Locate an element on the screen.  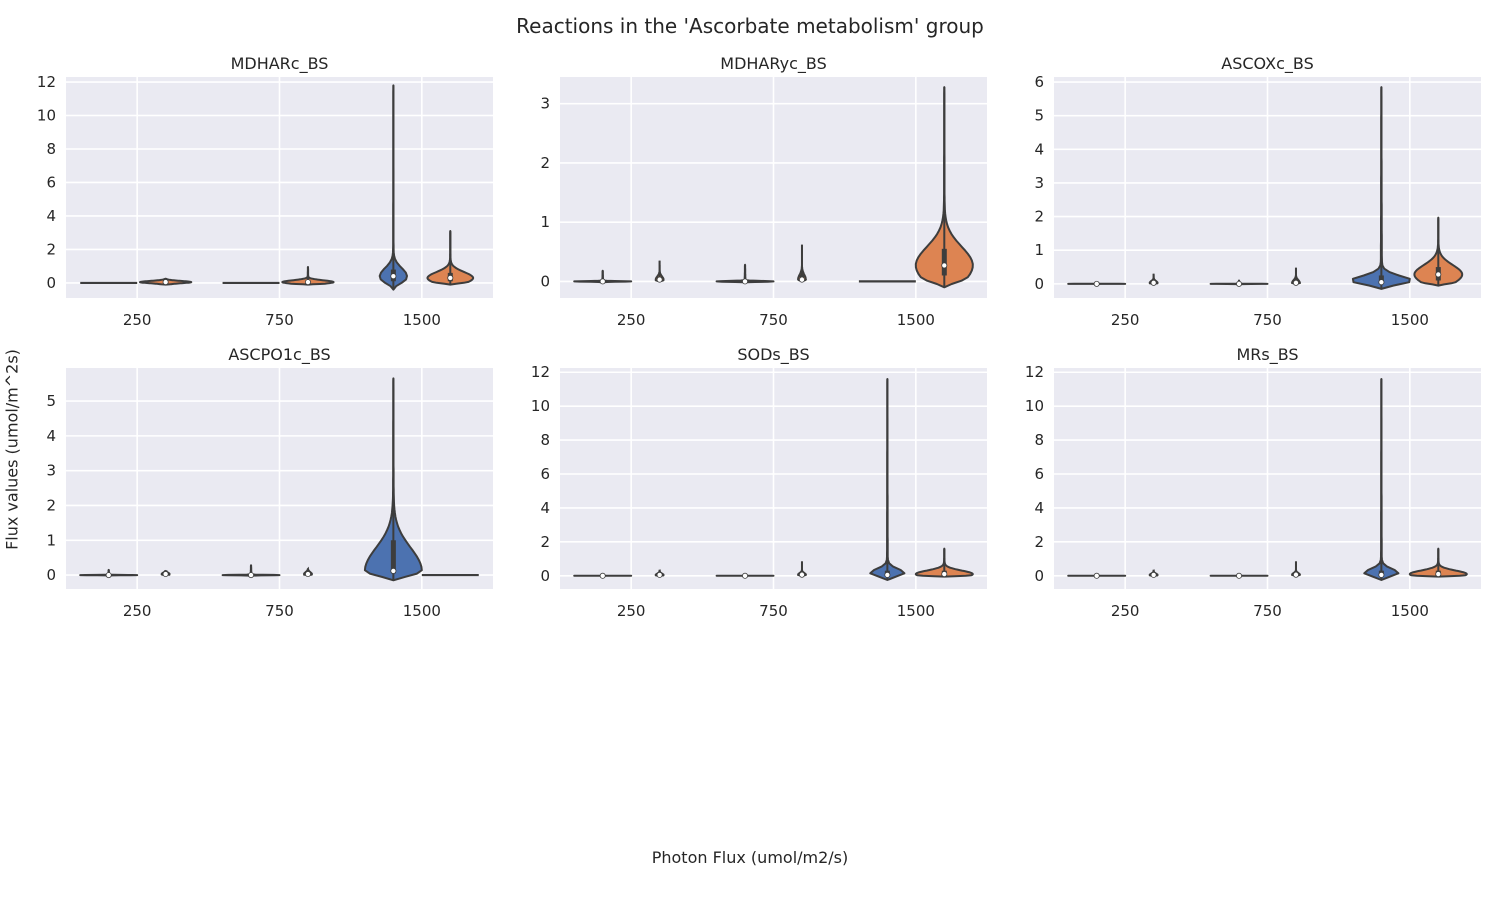
subplot-MRs_BS: 0 2 4 6 8 10 12 250 750 1500 MRs_BS is located at coordinates (1253, 482).